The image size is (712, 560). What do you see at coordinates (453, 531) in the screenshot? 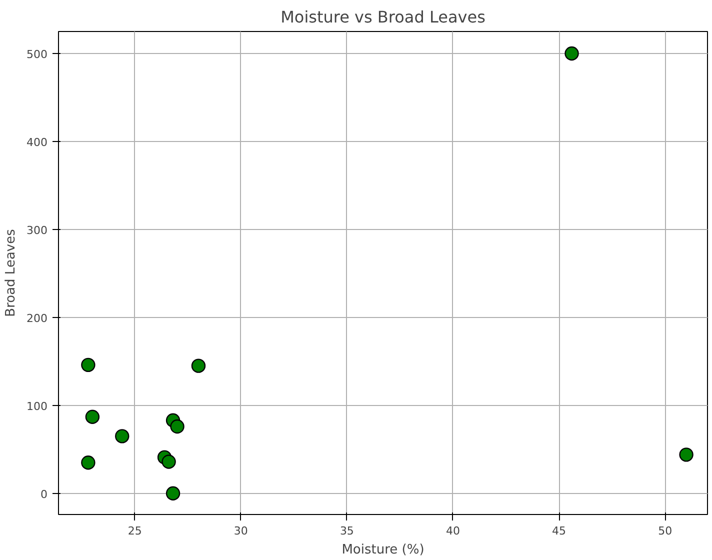
I see `x-tick-label: 40` at bounding box center [453, 531].